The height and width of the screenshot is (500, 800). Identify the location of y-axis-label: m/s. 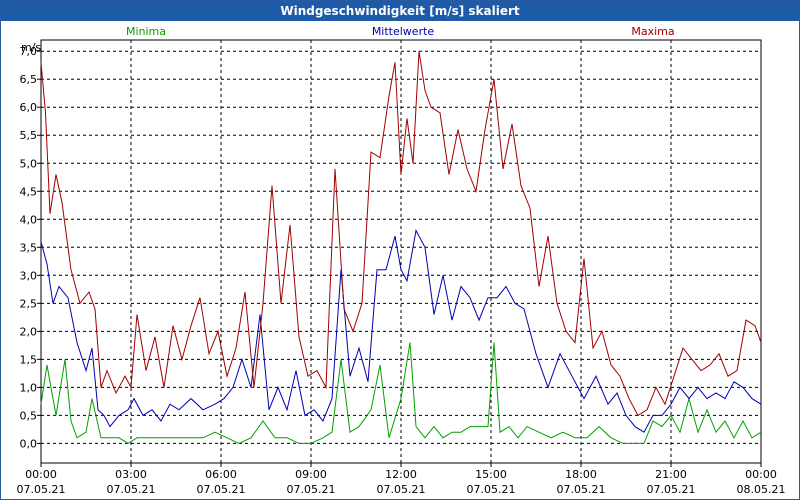
(31, 47).